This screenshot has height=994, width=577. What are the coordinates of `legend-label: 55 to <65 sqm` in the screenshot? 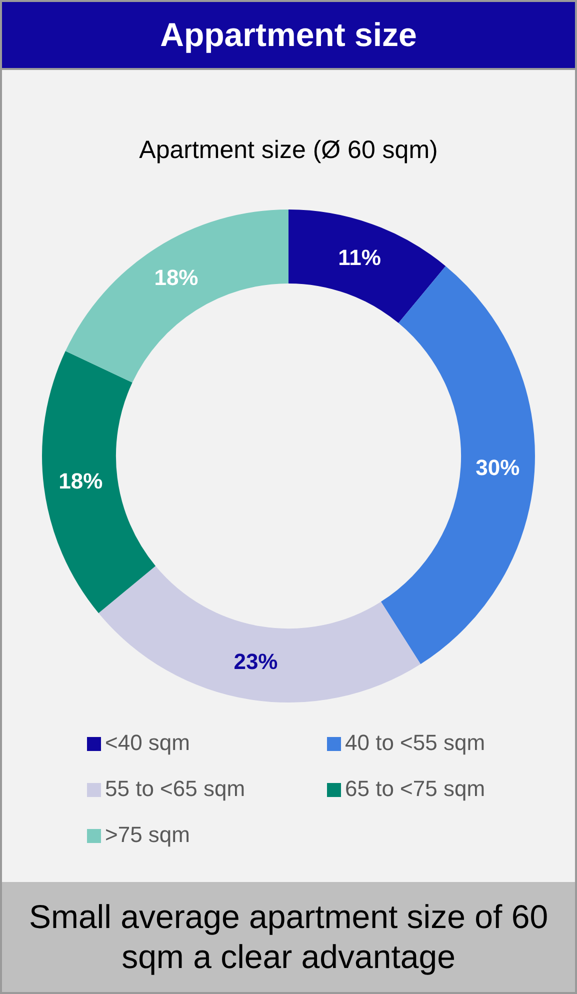 It's located at (175, 789).